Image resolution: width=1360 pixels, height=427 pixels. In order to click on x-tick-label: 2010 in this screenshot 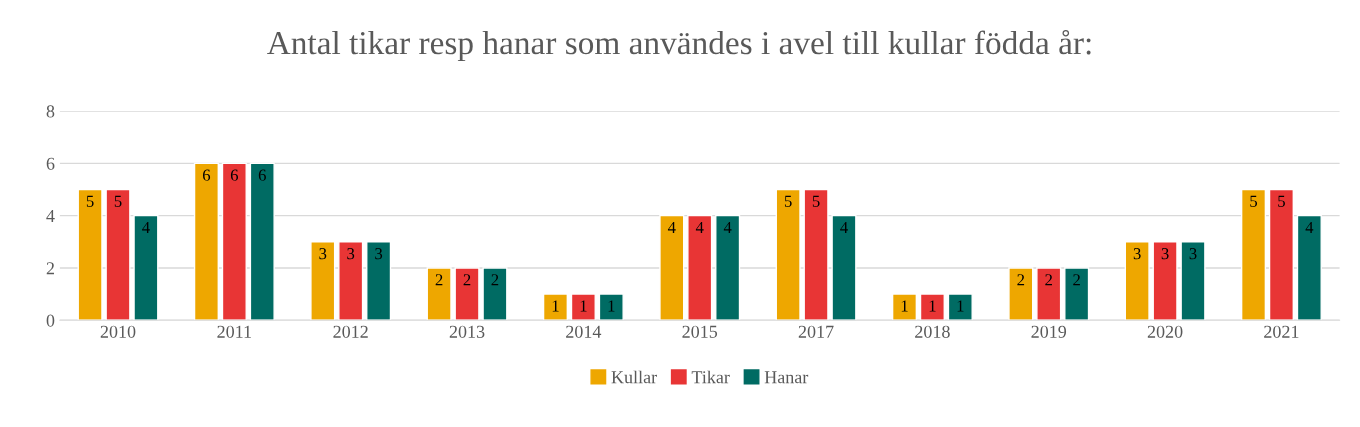, I will do `click(118, 331)`.